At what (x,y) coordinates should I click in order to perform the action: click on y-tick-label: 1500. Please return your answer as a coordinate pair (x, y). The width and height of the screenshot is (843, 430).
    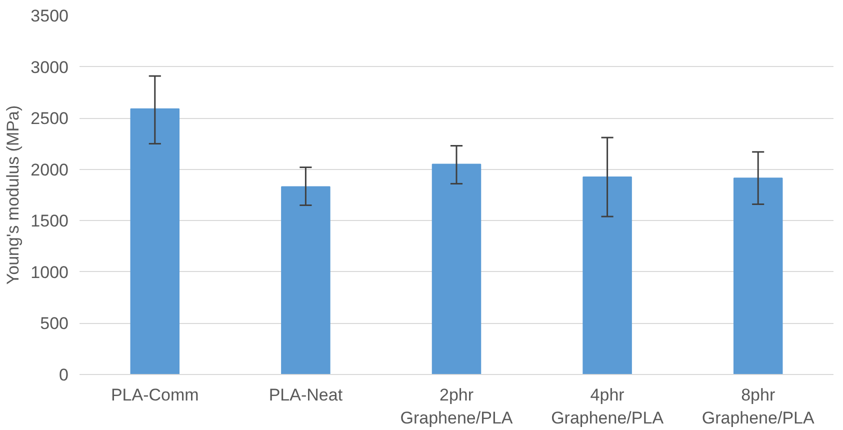
    Looking at the image, I should click on (49, 221).